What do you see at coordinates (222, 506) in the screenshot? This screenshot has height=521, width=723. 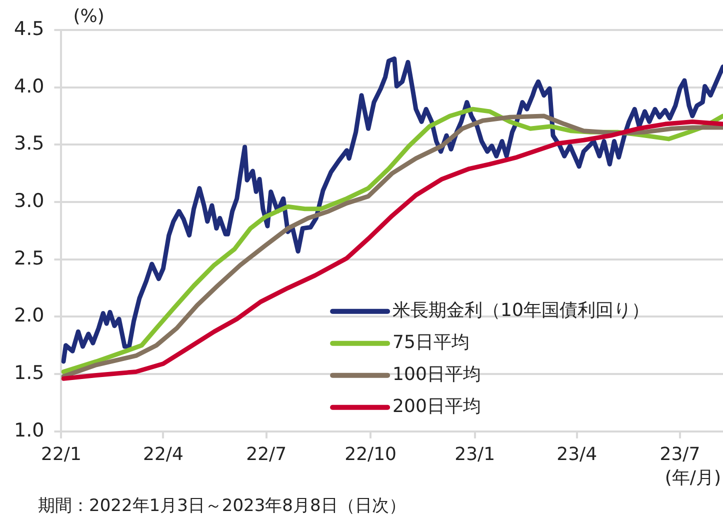 I see `text: 期間：2022年1月3日～2023年8月8日（日次）` at bounding box center [222, 506].